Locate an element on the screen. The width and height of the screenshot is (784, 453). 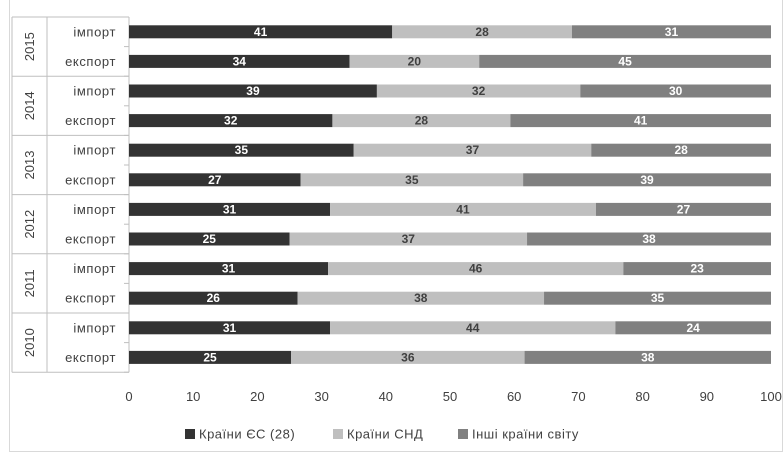
data-label: 32 is located at coordinates (231, 121).